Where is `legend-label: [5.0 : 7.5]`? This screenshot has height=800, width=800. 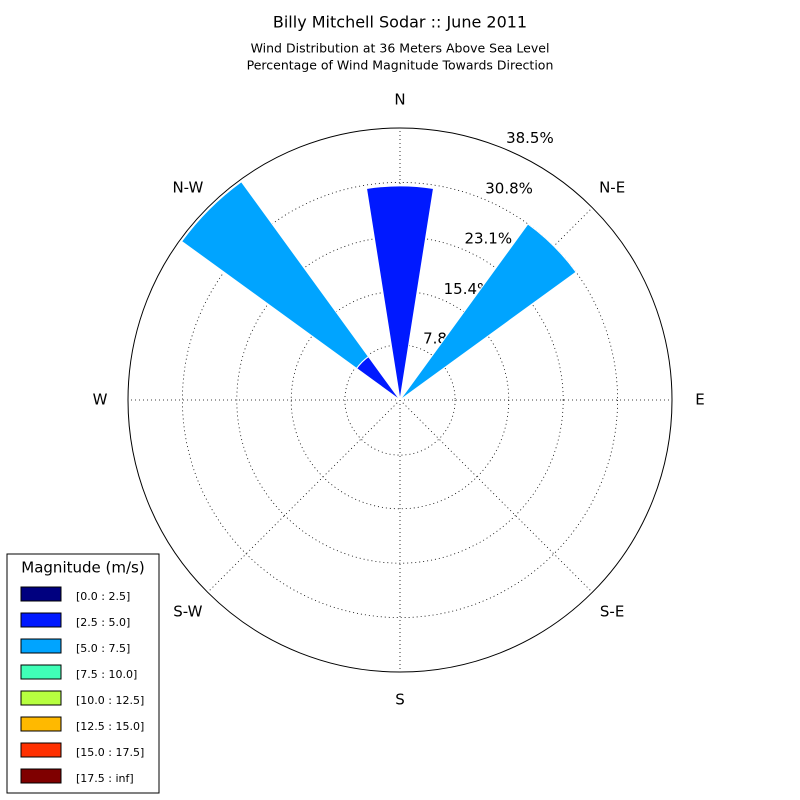
legend-label: [5.0 : 7.5] is located at coordinates (103, 648).